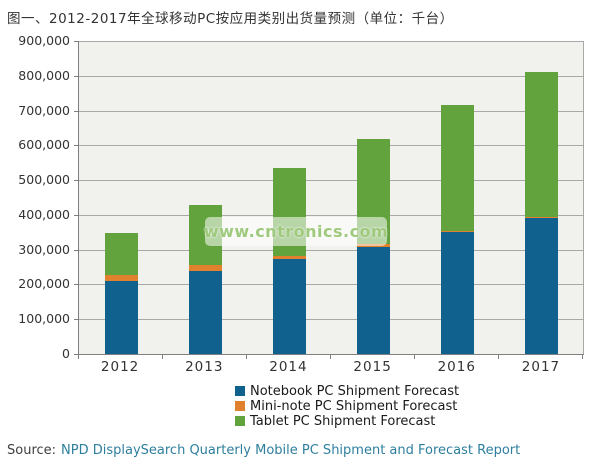 The height and width of the screenshot is (465, 608). What do you see at coordinates (288, 367) in the screenshot?
I see `x-axis-label: 2014` at bounding box center [288, 367].